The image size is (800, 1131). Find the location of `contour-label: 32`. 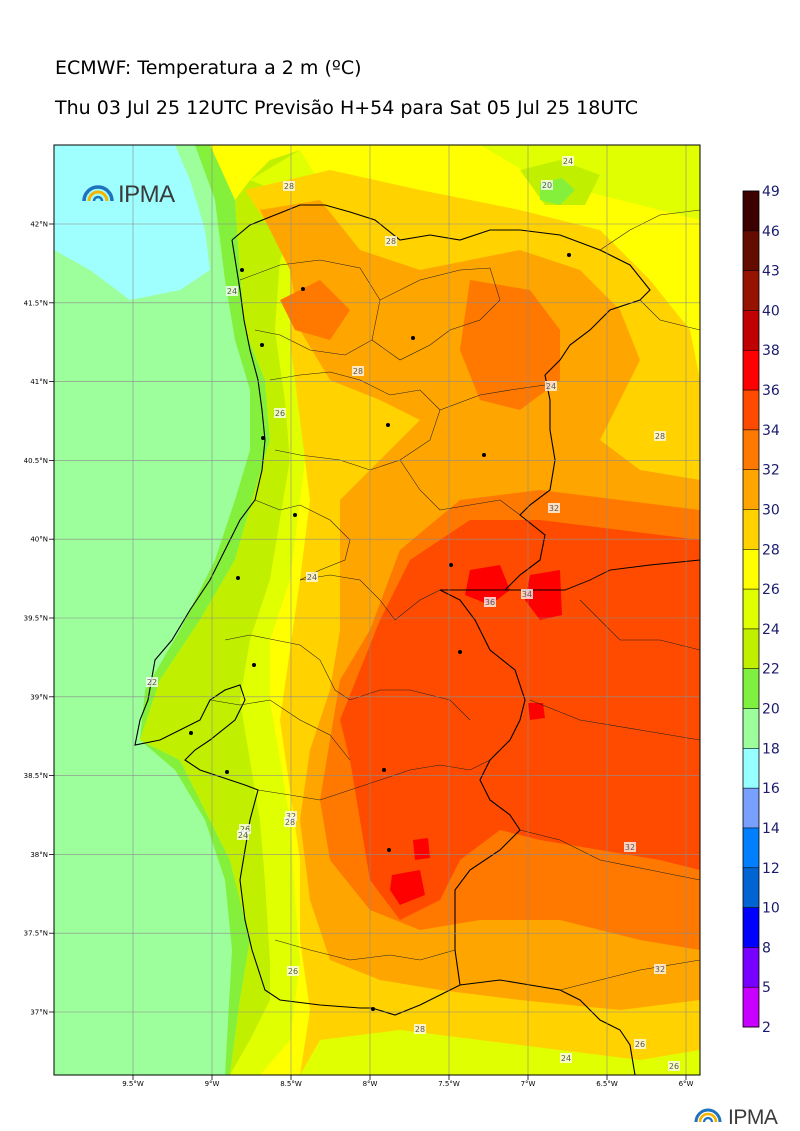

contour-label: 32 is located at coordinates (630, 847).